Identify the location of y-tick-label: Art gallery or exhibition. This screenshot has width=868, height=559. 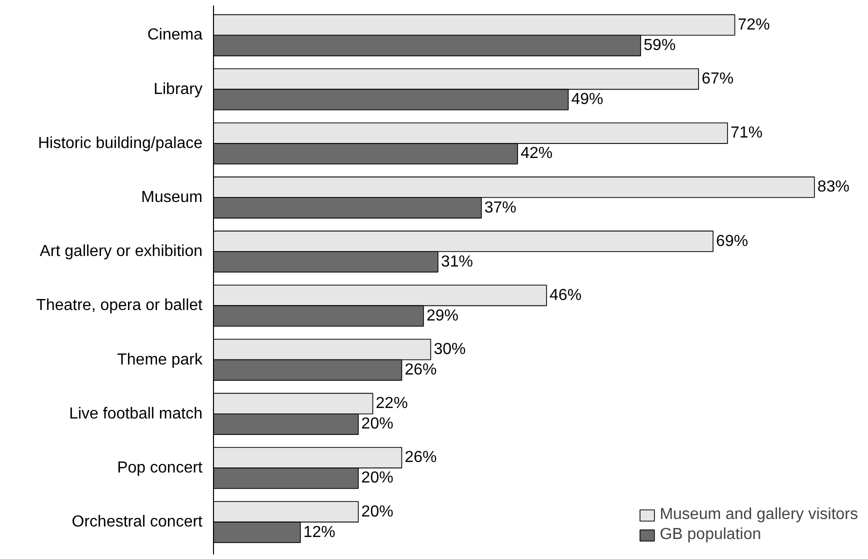
(121, 251).